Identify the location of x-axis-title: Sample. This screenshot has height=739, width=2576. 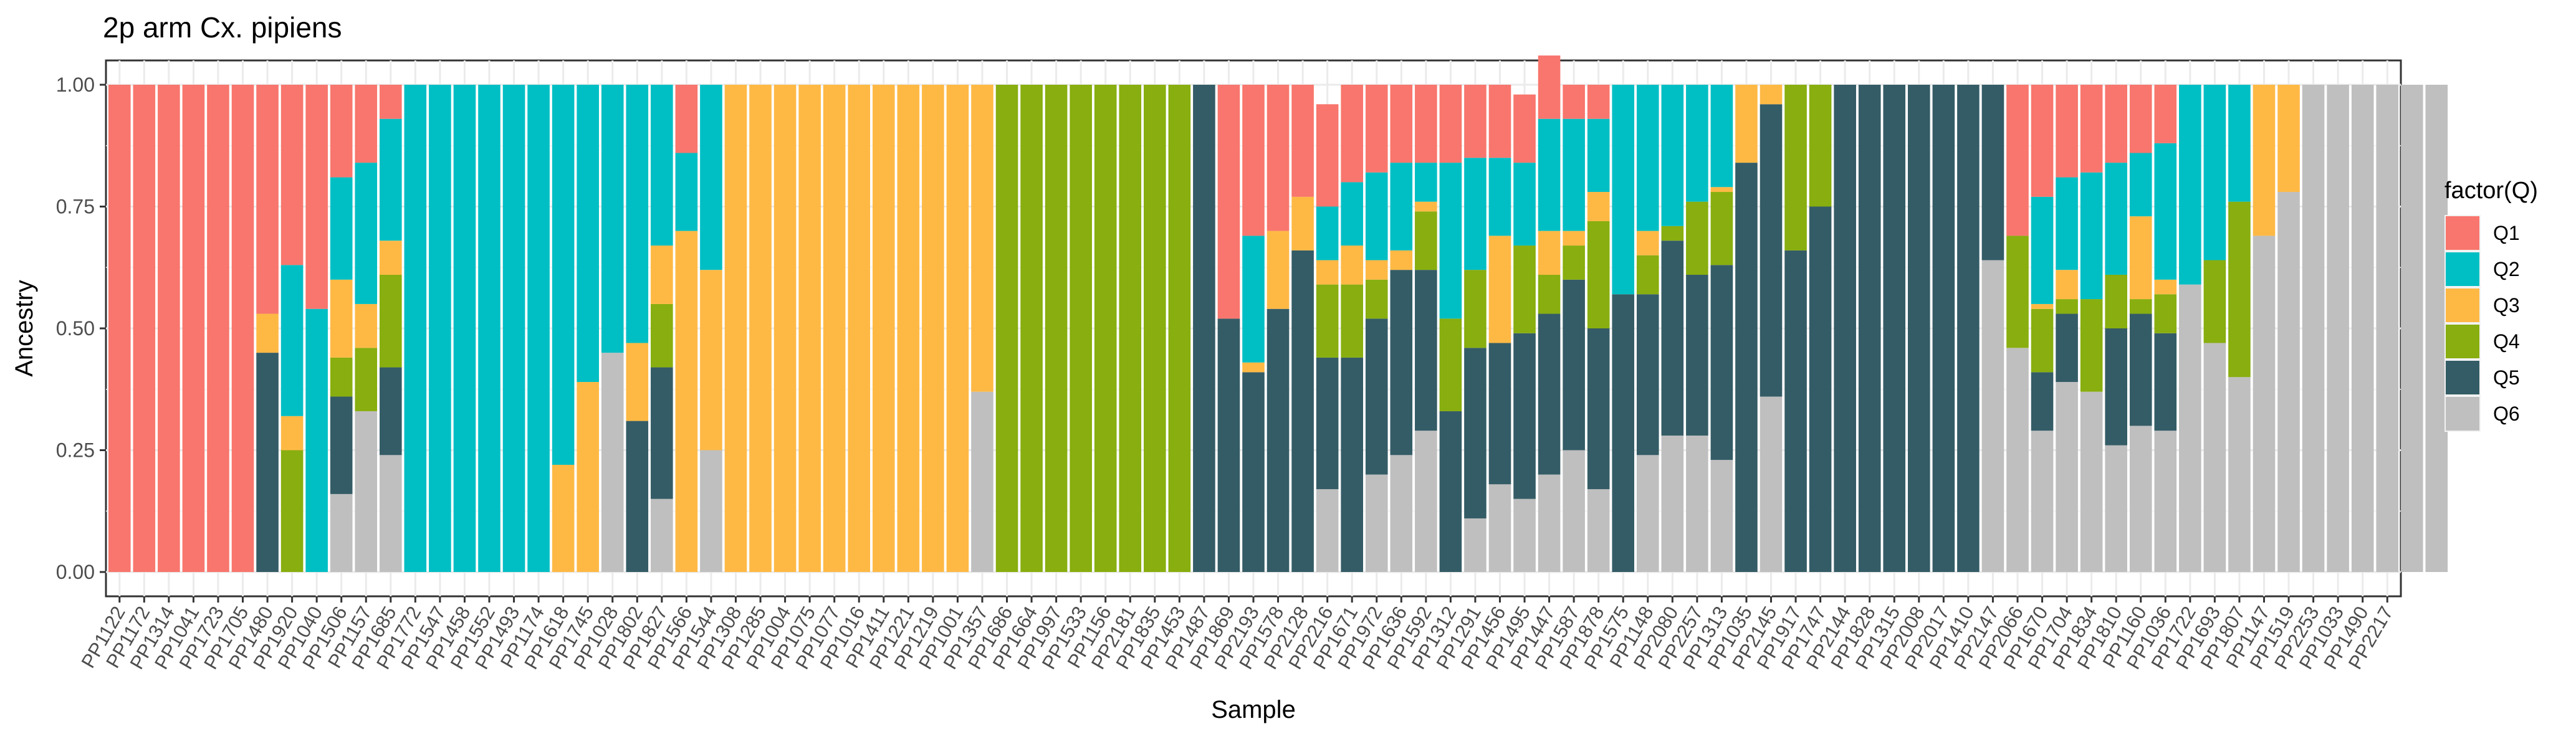
(1253, 709).